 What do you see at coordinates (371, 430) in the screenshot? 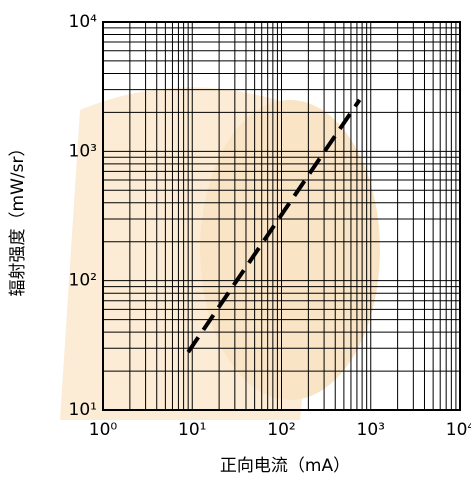
I see `x-tick-label: 10³` at bounding box center [371, 430].